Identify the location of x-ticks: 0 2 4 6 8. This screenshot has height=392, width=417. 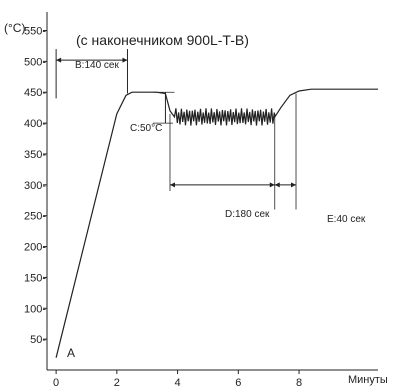
(177, 379).